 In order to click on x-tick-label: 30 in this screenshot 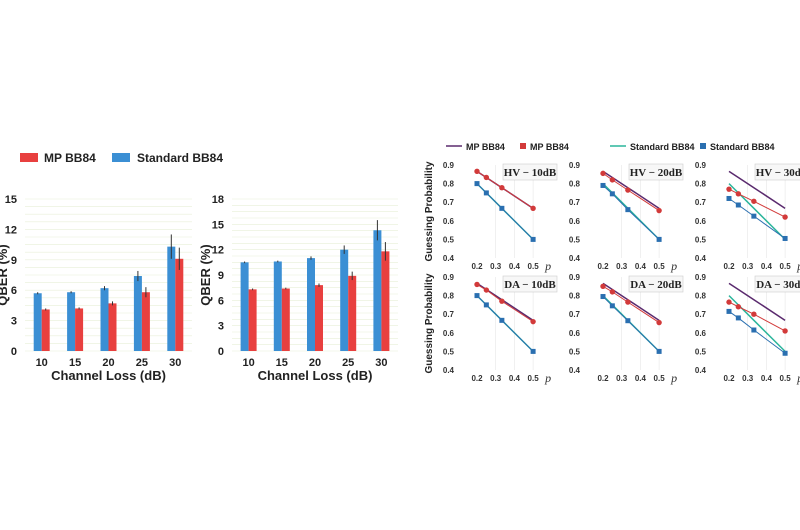, I will do `click(381, 363)`.